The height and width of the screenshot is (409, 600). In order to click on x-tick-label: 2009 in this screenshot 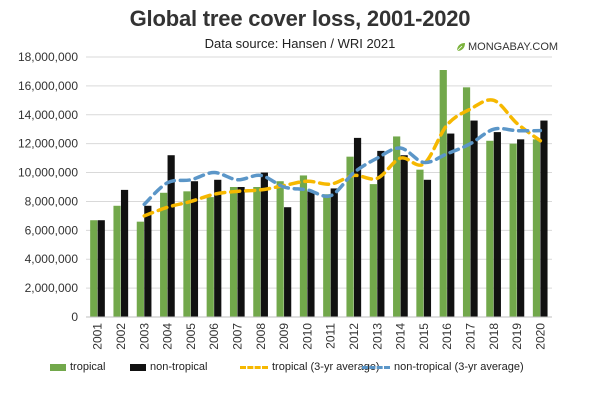, I will do `click(284, 336)`.